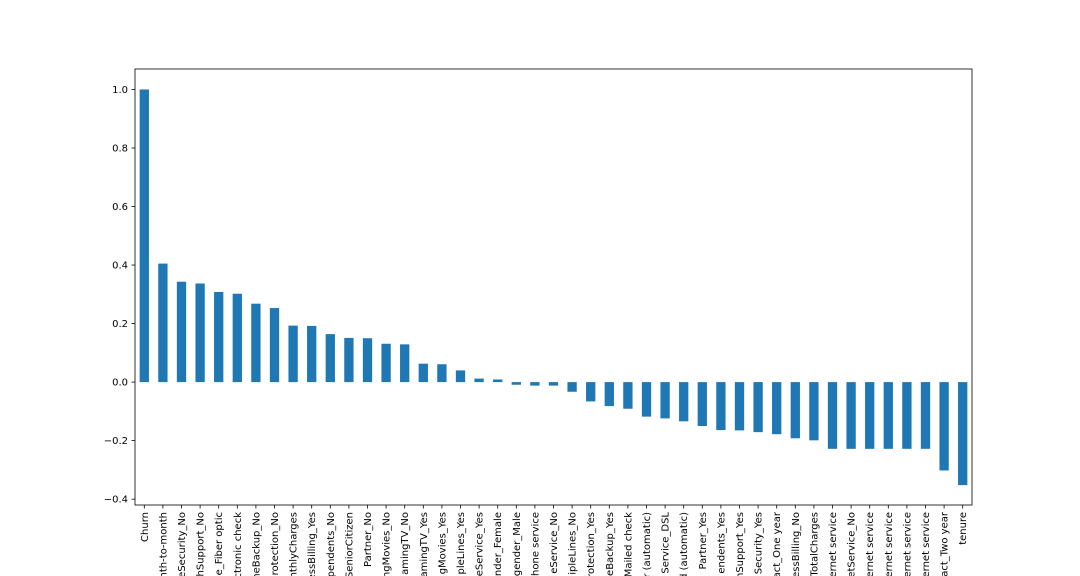  What do you see at coordinates (554, 543) in the screenshot?
I see `x-tick-label: eService_No` at bounding box center [554, 543].